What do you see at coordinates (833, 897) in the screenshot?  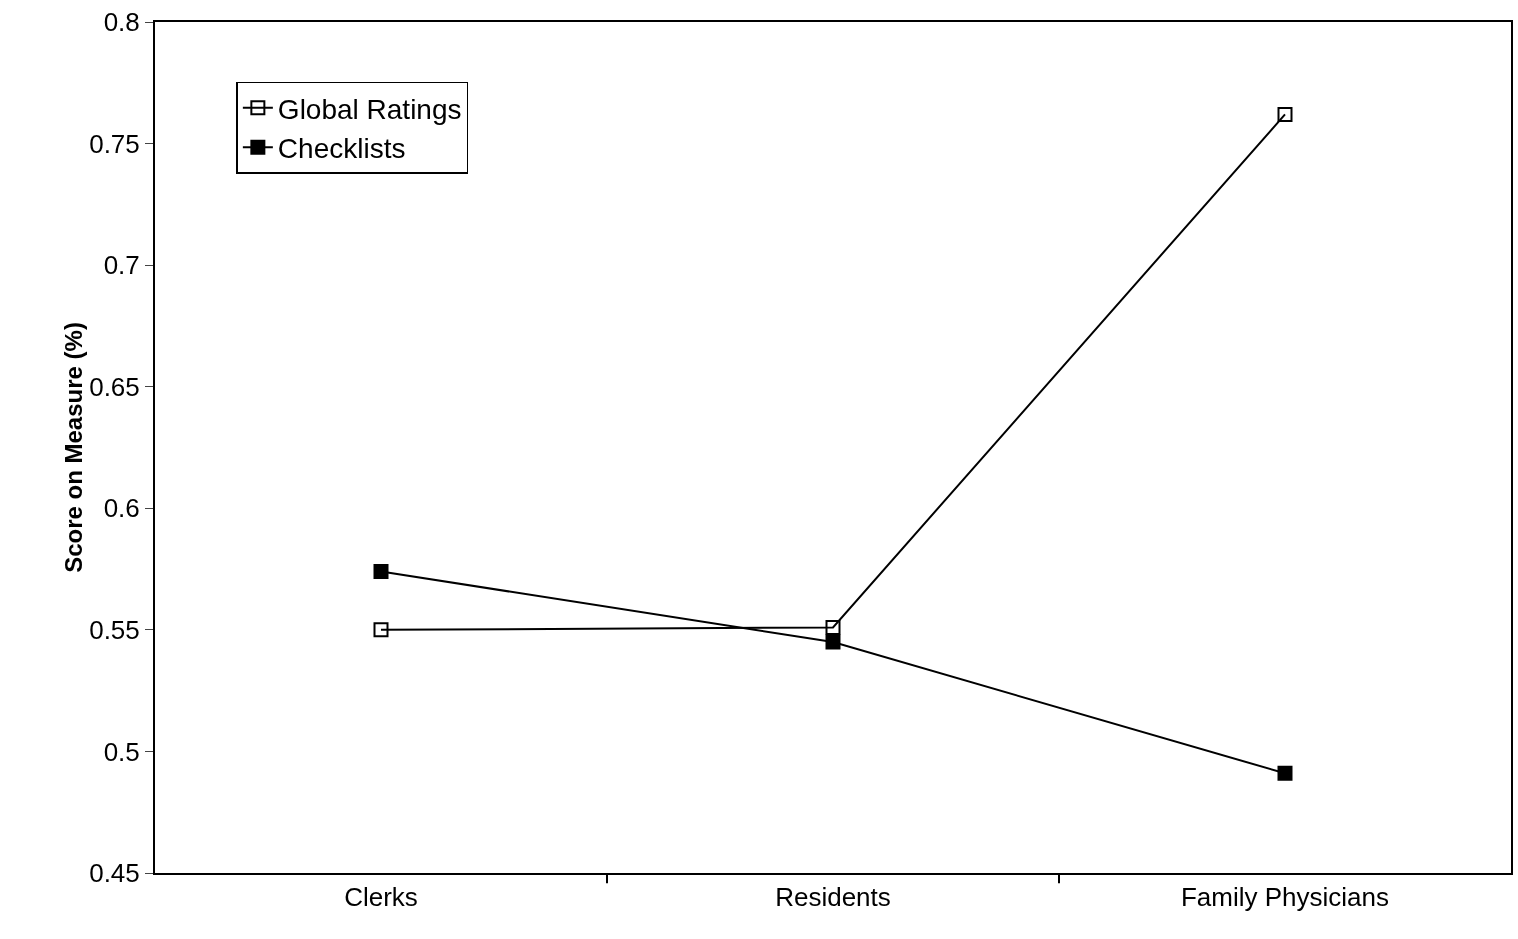 I see `x-tick-label: Residents` at bounding box center [833, 897].